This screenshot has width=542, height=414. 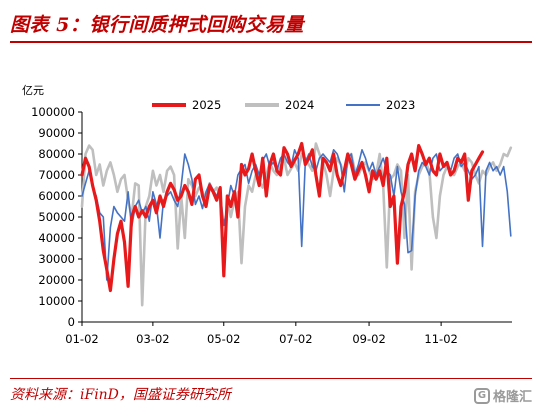 What do you see at coordinates (271, 378) in the screenshot?
I see `footer-divider` at bounding box center [271, 378].